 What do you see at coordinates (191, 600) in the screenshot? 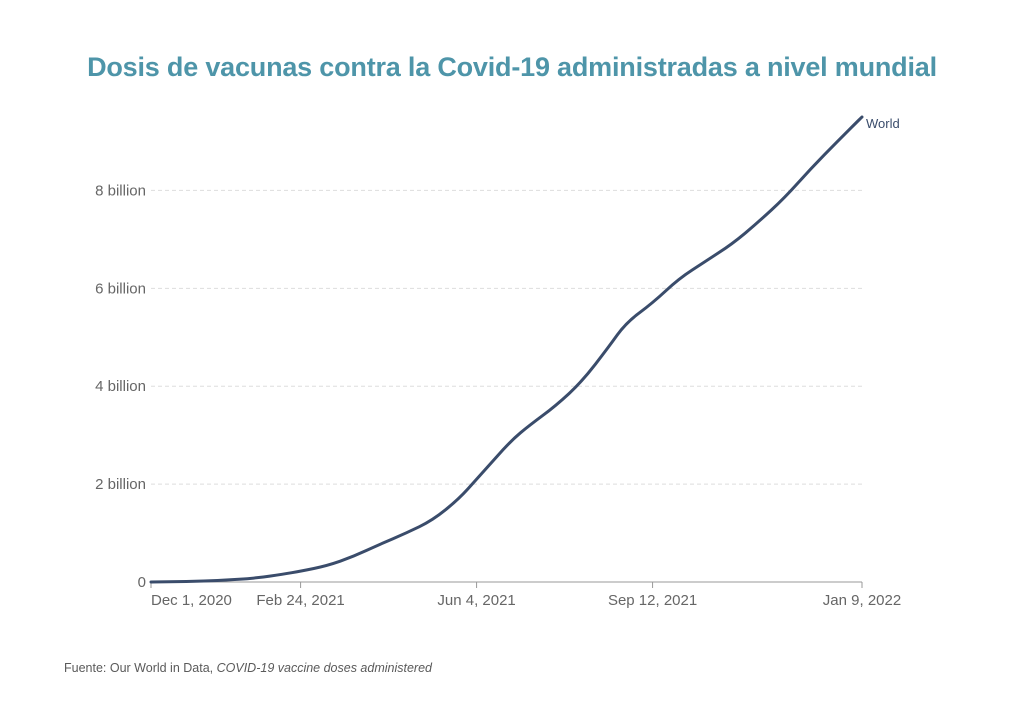
I see `x-tick-label: Dec 1, 2020` at bounding box center [191, 600].